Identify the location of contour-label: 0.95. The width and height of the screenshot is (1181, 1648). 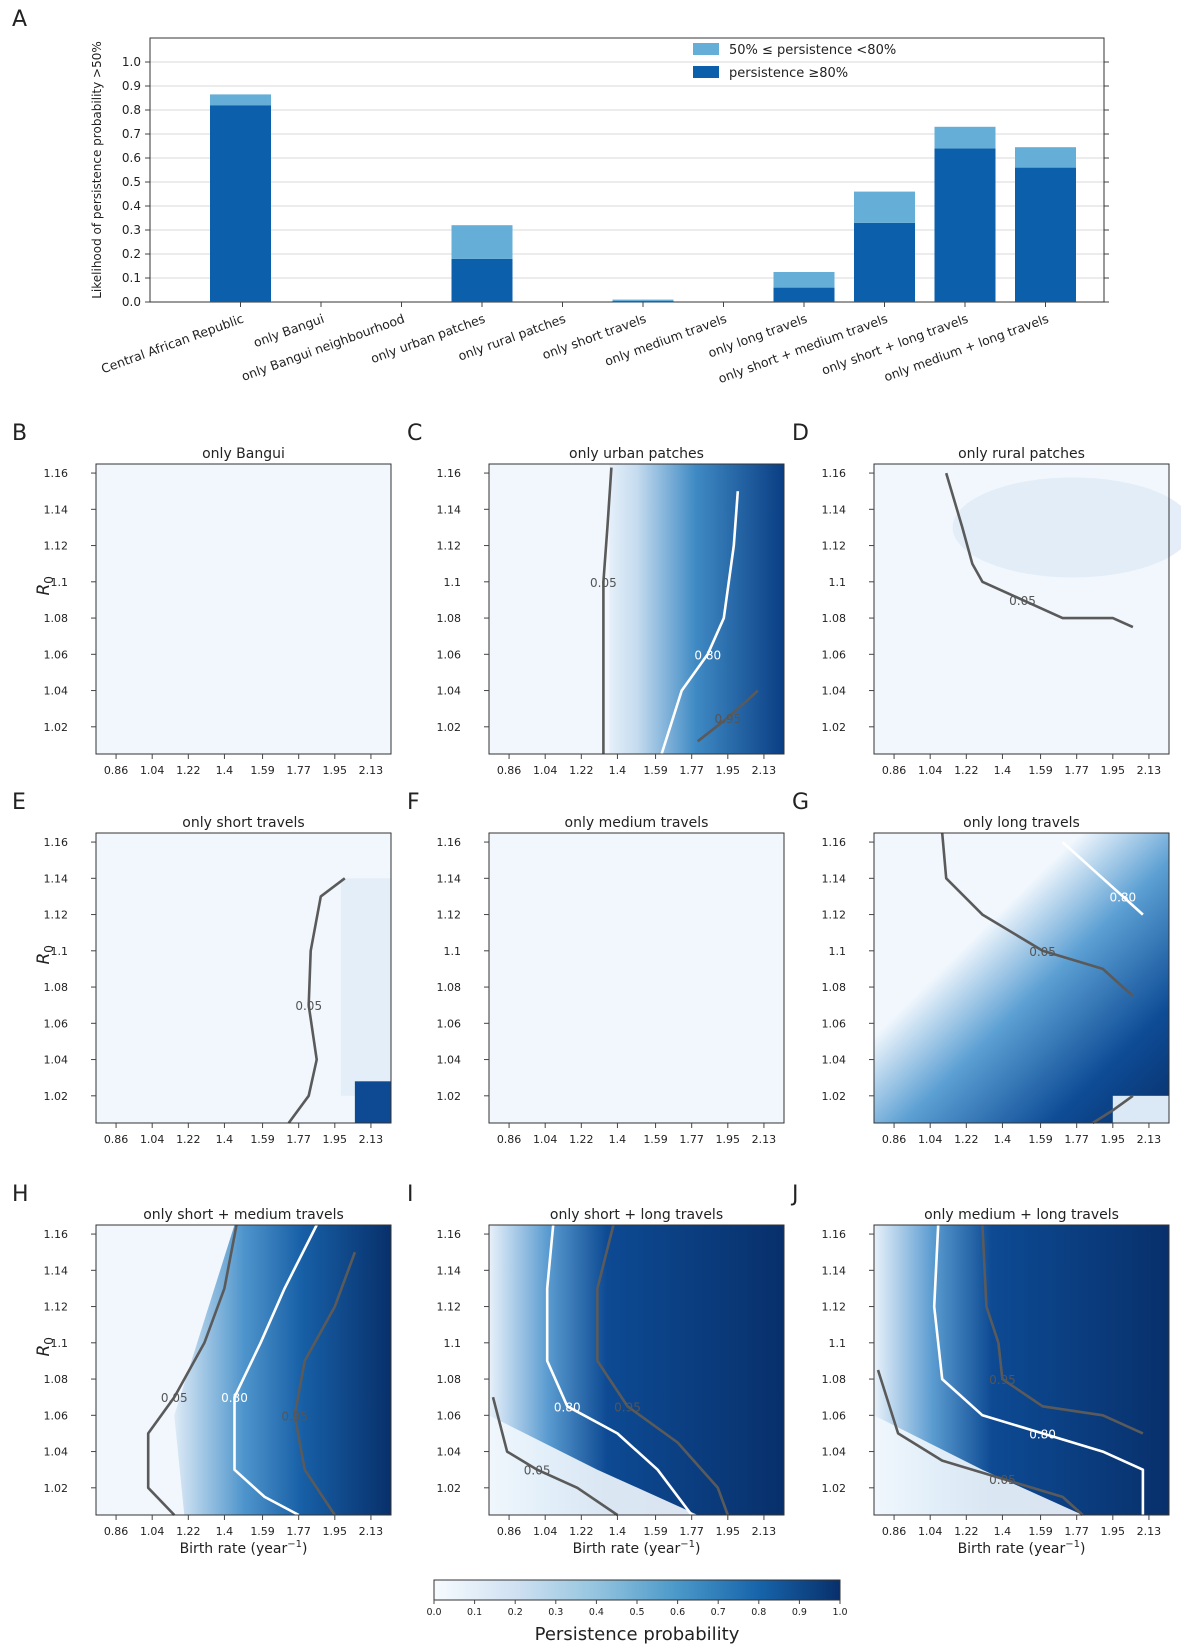
(627, 1407).